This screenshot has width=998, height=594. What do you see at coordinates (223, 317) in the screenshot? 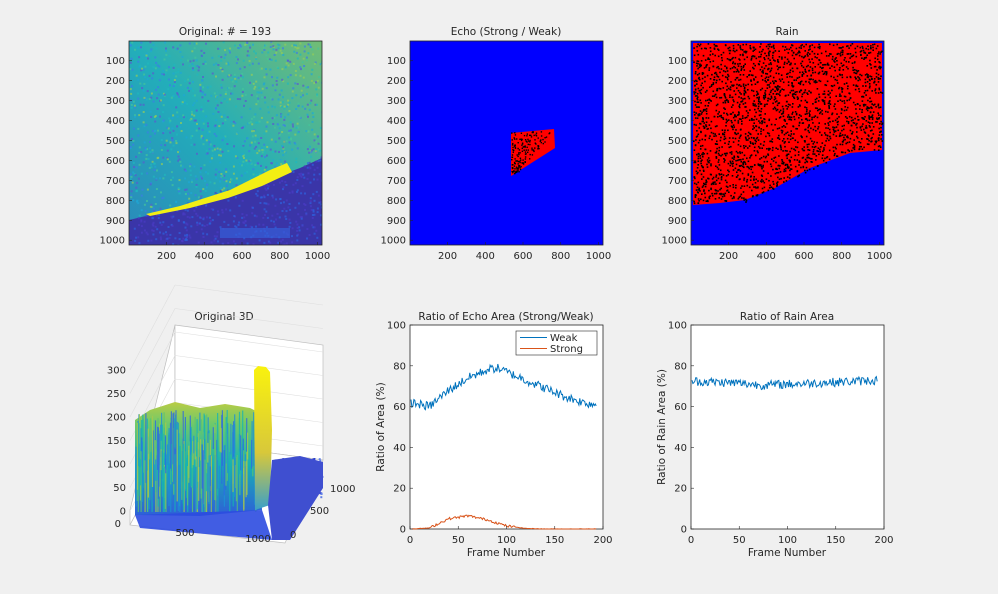
I see `panel-3d-title: Original 3D` at bounding box center [223, 317].